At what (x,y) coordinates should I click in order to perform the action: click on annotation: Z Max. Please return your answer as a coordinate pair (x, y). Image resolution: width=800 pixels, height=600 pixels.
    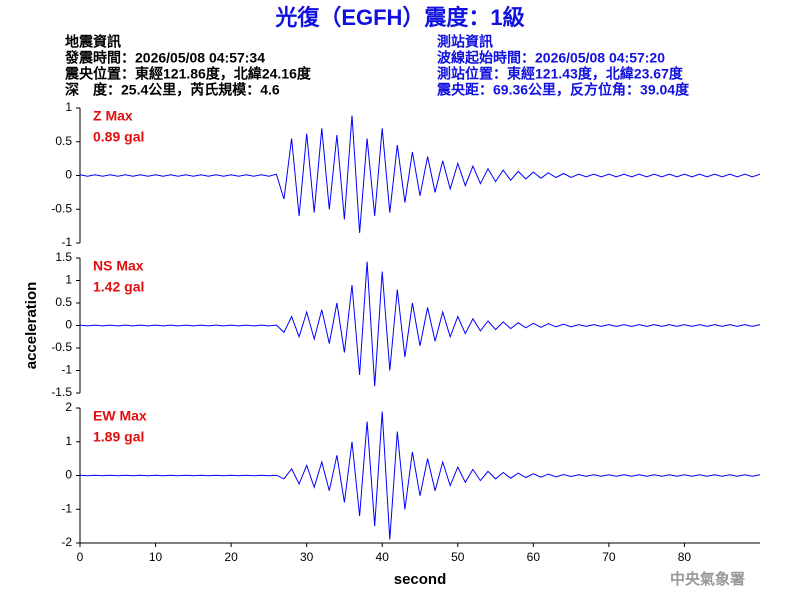
    Looking at the image, I should click on (113, 116).